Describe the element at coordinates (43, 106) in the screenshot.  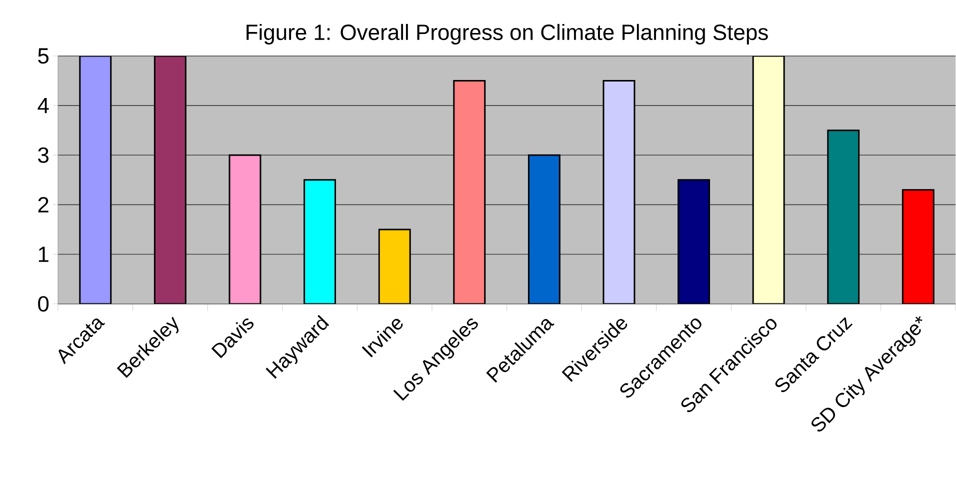
I see `y-tick-label: 4` at that location.